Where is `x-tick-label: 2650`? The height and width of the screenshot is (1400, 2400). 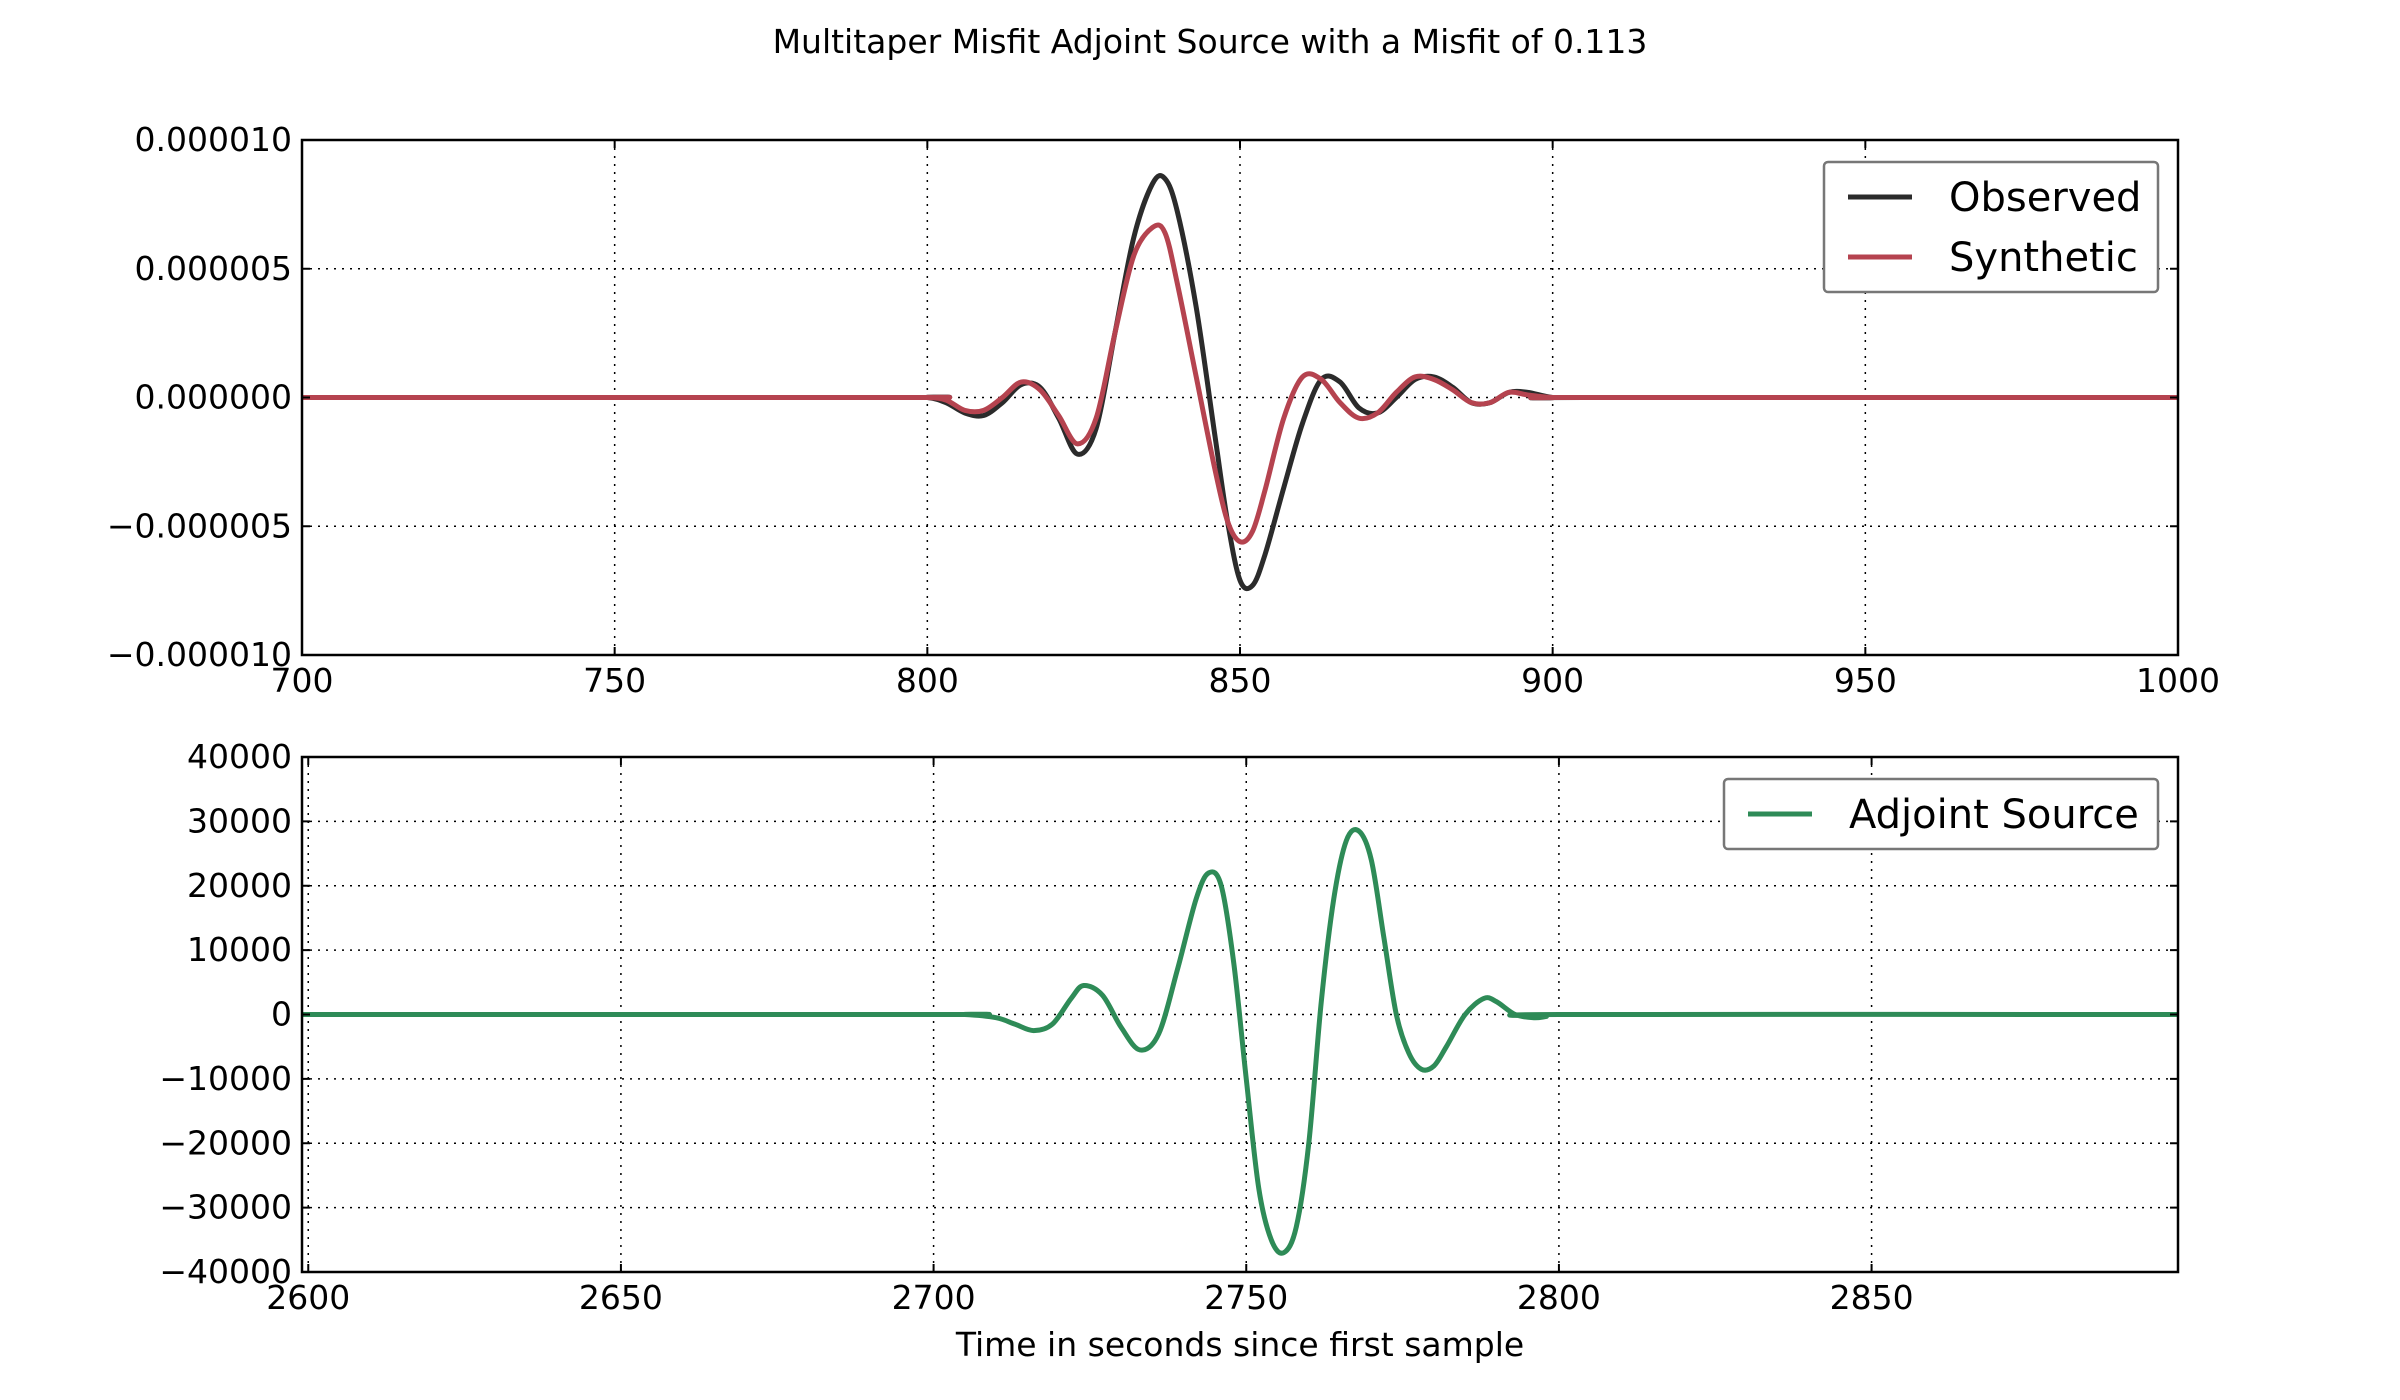
x-tick-label: 2650 is located at coordinates (621, 1297).